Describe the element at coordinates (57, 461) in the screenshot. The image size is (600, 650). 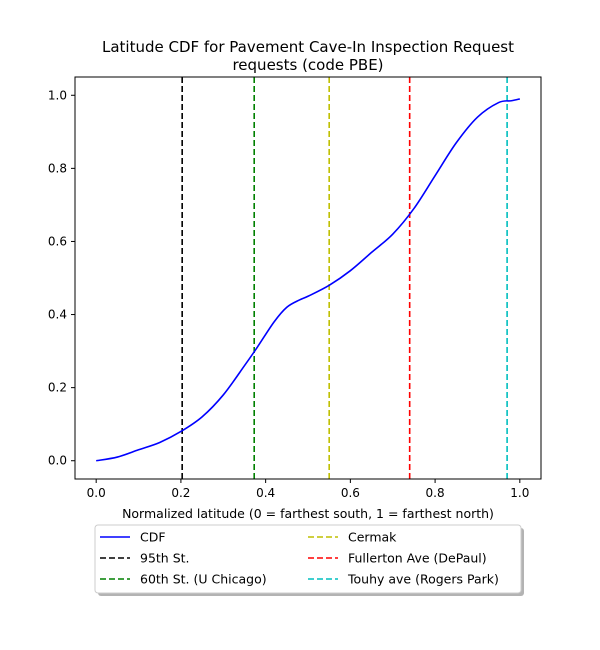
I see `y-tick-label: 0.0` at that location.